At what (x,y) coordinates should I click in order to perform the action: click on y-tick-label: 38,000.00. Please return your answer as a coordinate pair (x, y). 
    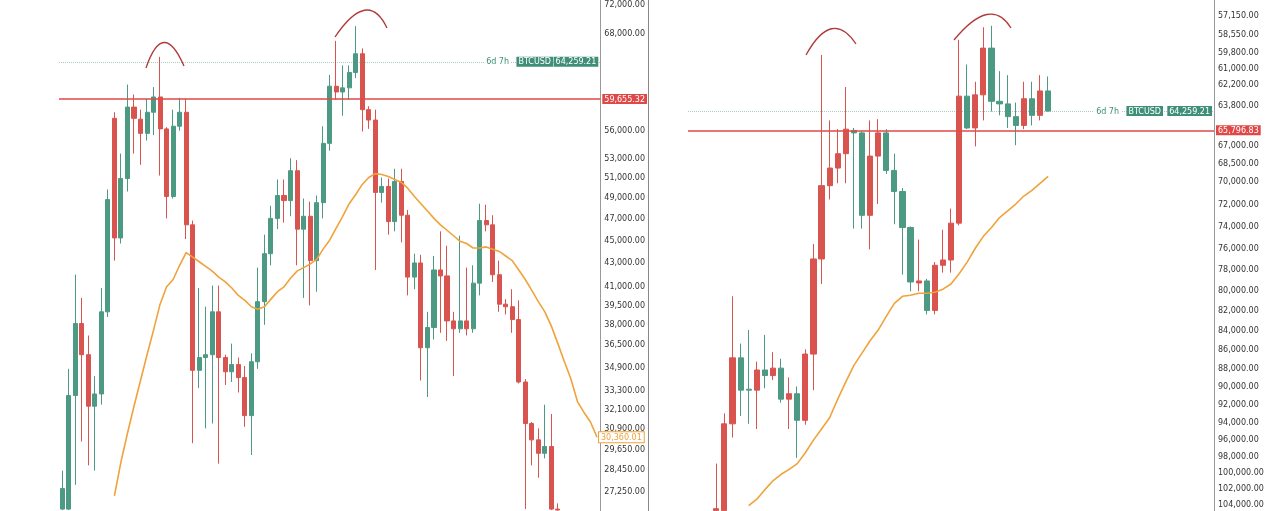
    Looking at the image, I should click on (624, 325).